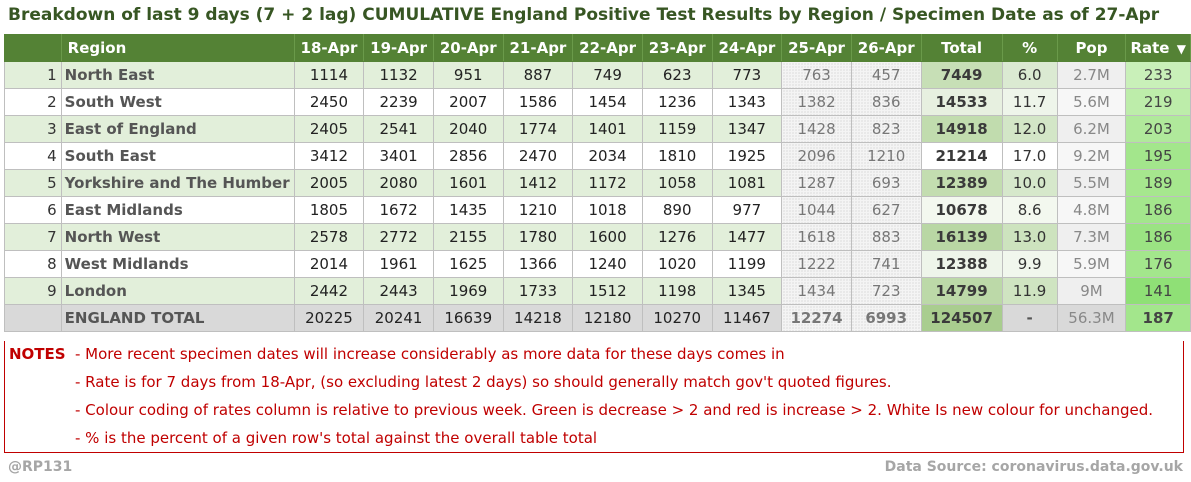 The width and height of the screenshot is (1191, 482). Describe the element at coordinates (538, 102) in the screenshot. I see `day-value: 1586` at that location.